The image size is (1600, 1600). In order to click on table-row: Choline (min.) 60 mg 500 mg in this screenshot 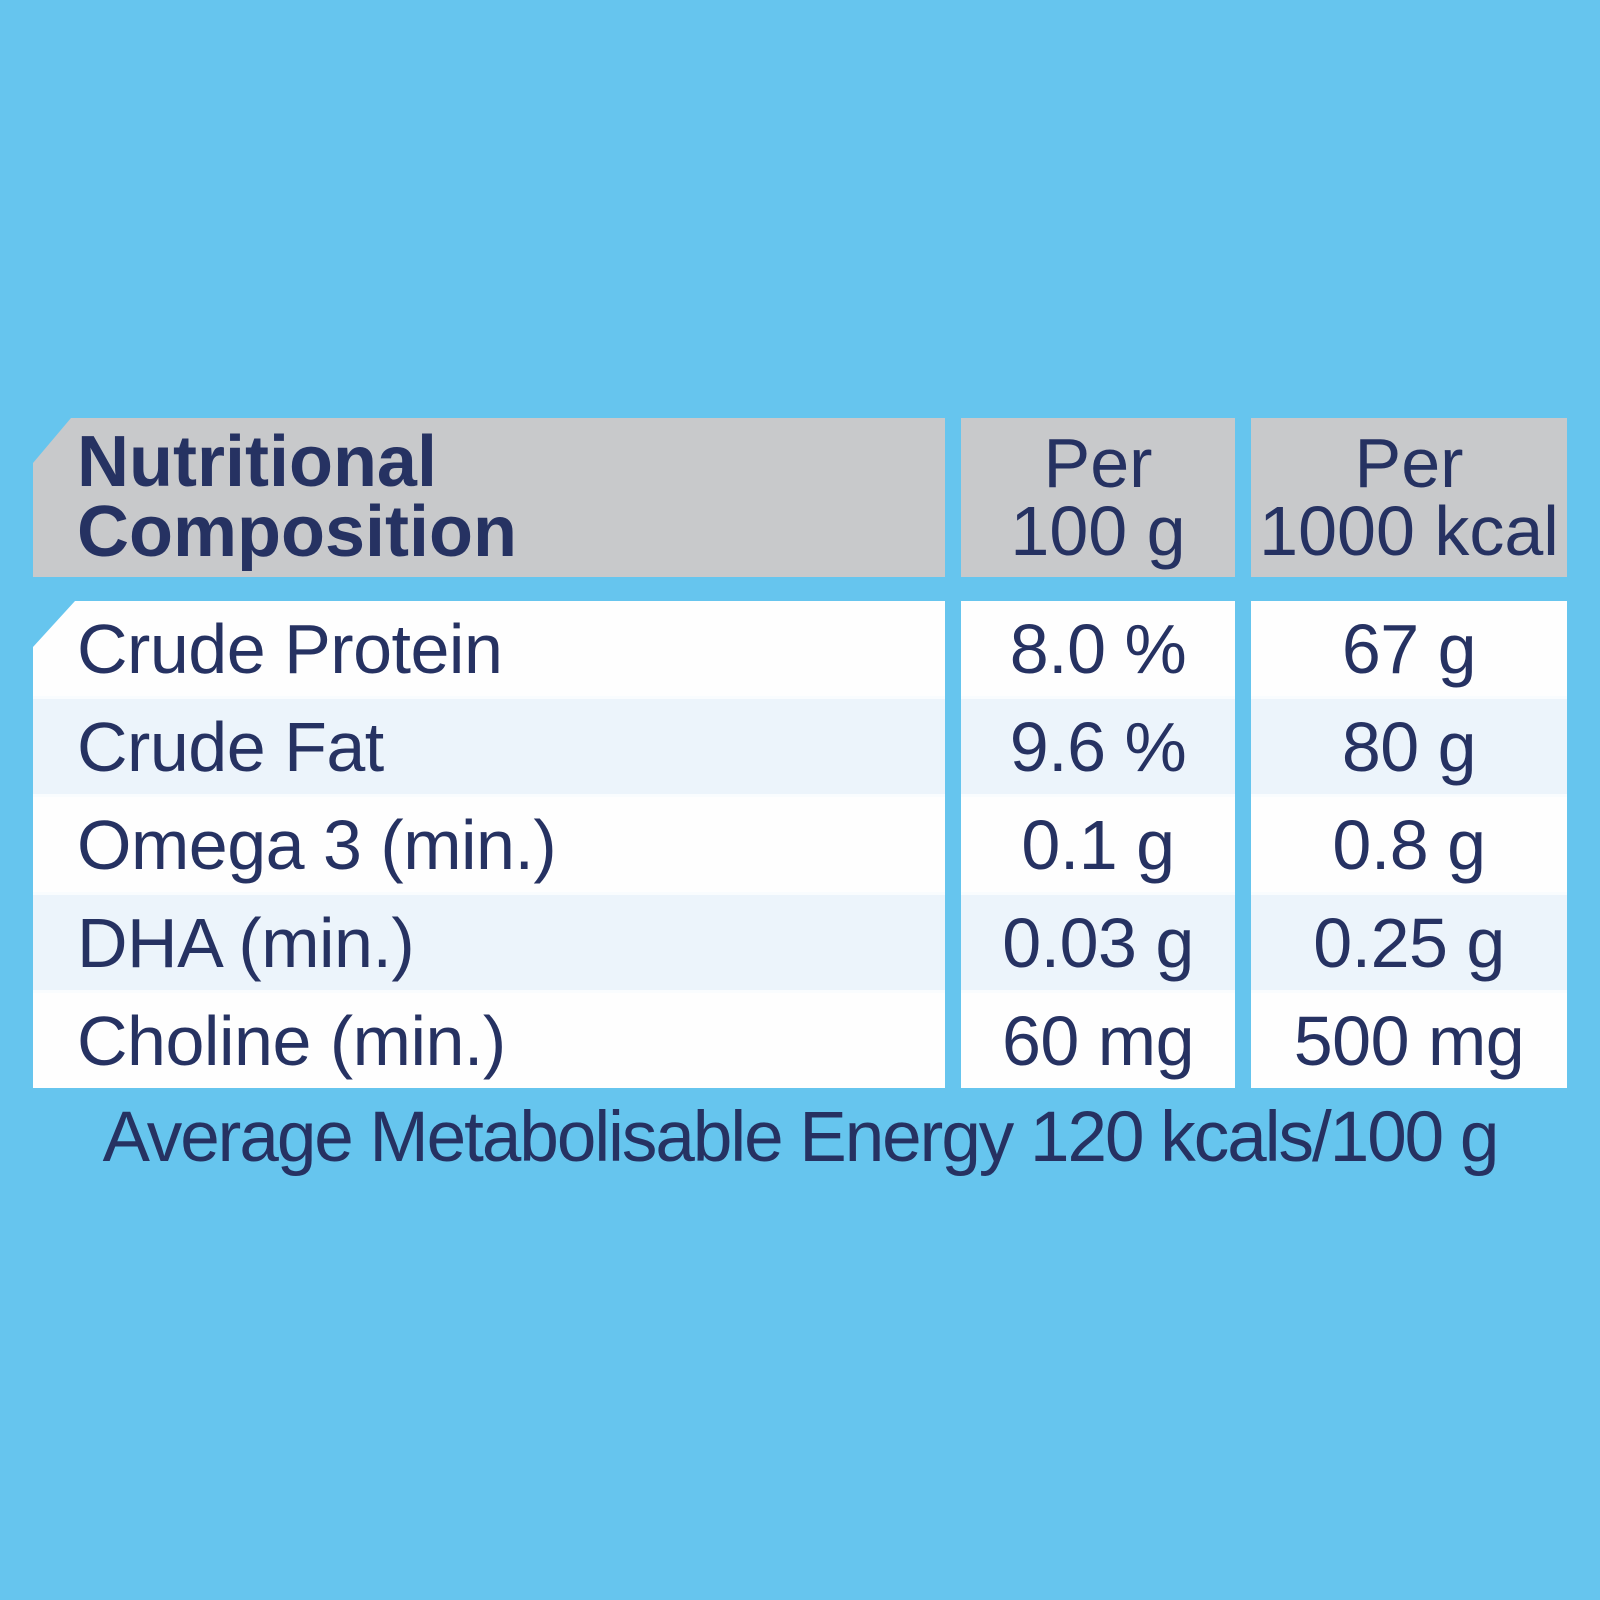, I will do `click(800, 1039)`.